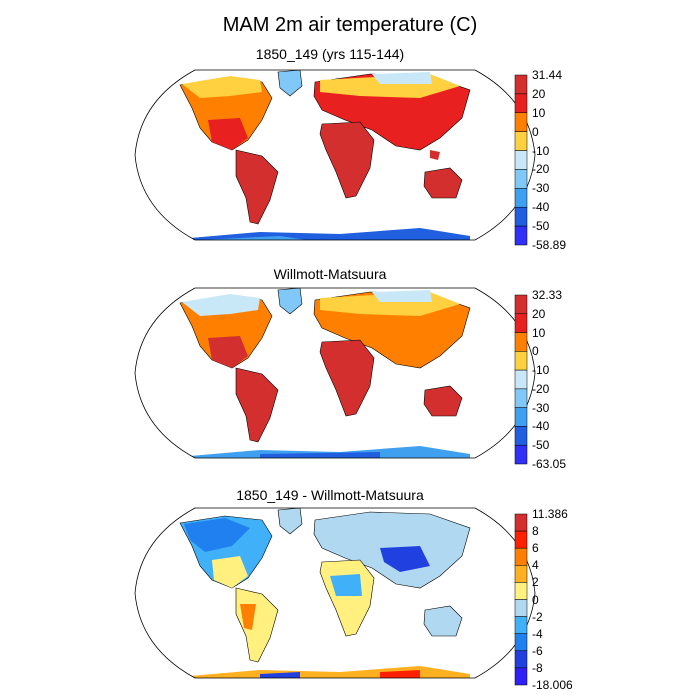 Image resolution: width=700 pixels, height=700 pixels. I want to click on colorbar-2-label: -50, so click(541, 445).